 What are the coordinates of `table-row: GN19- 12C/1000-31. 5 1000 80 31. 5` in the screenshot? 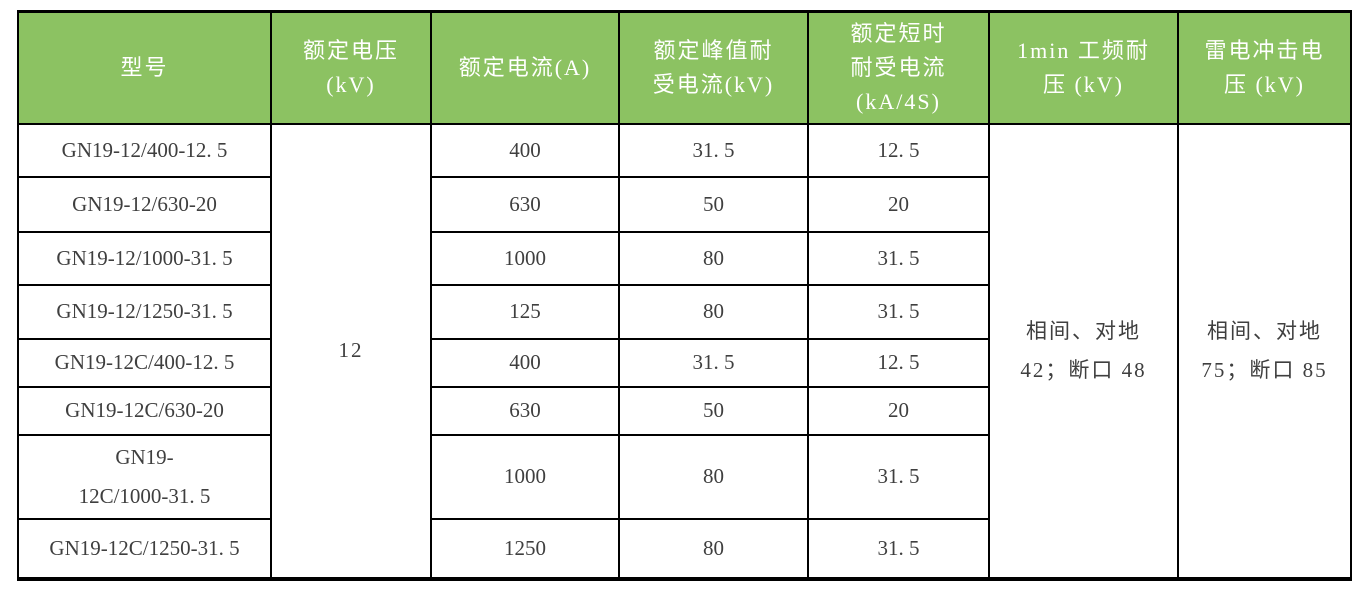 It's located at (684, 476).